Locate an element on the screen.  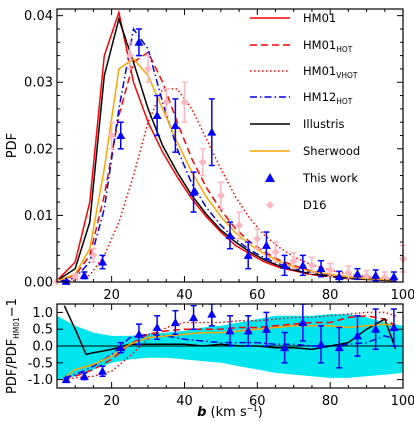
bottom-x-axis-label: b (km s−1) is located at coordinates (230, 412).